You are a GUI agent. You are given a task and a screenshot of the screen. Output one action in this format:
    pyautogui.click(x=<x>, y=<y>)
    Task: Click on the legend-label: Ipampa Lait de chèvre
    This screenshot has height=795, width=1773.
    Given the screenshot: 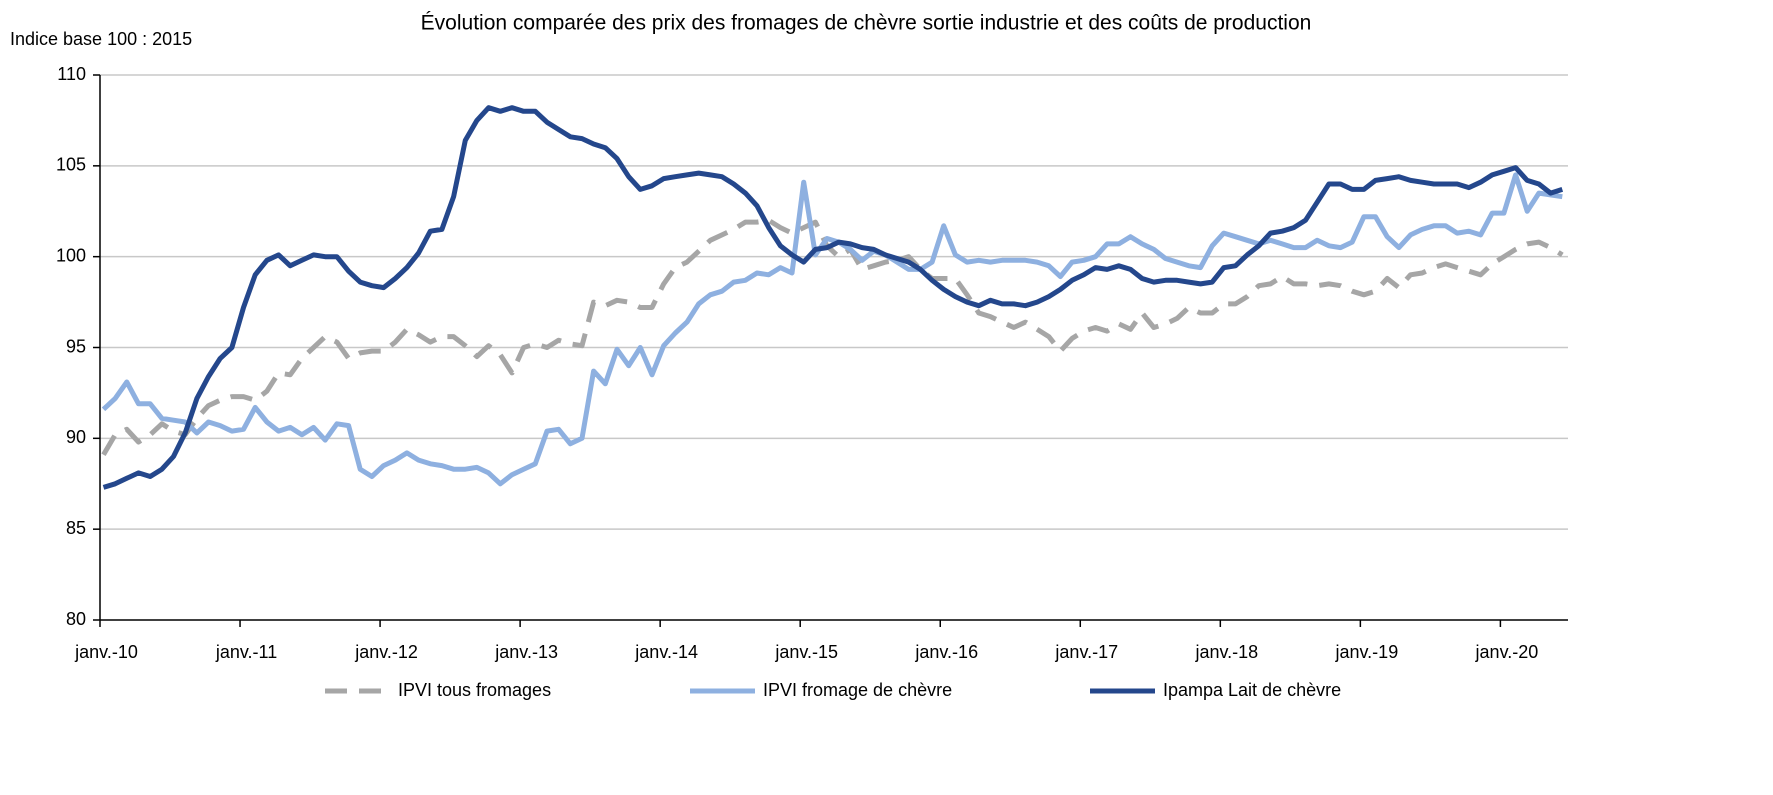 What is the action you would take?
    pyautogui.click(x=1252, y=690)
    